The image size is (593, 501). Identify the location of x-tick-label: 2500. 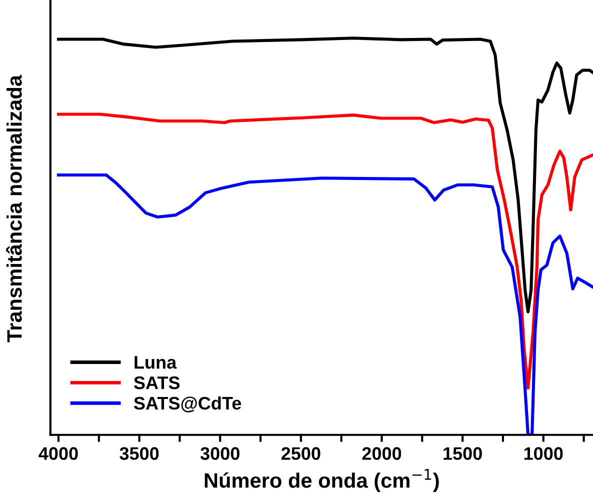
(300, 453).